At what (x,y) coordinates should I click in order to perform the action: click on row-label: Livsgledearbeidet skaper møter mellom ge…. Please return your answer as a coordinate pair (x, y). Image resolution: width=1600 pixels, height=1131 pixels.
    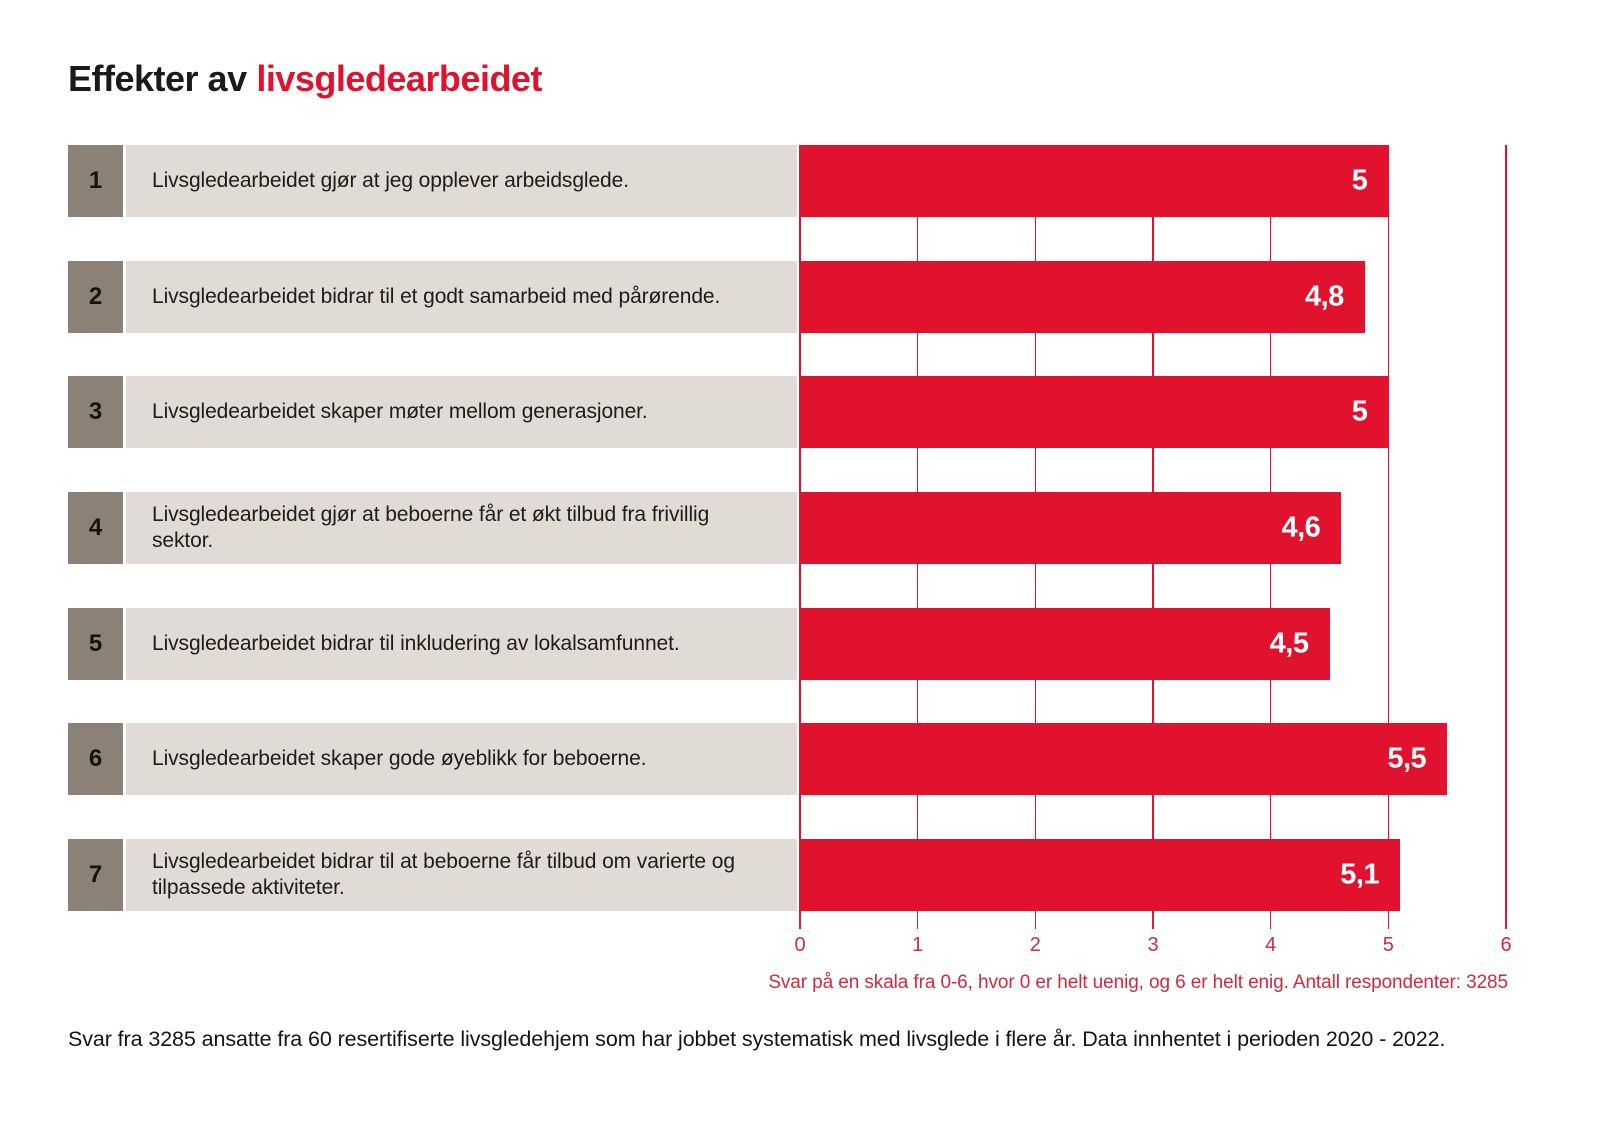
    Looking at the image, I should click on (461, 412).